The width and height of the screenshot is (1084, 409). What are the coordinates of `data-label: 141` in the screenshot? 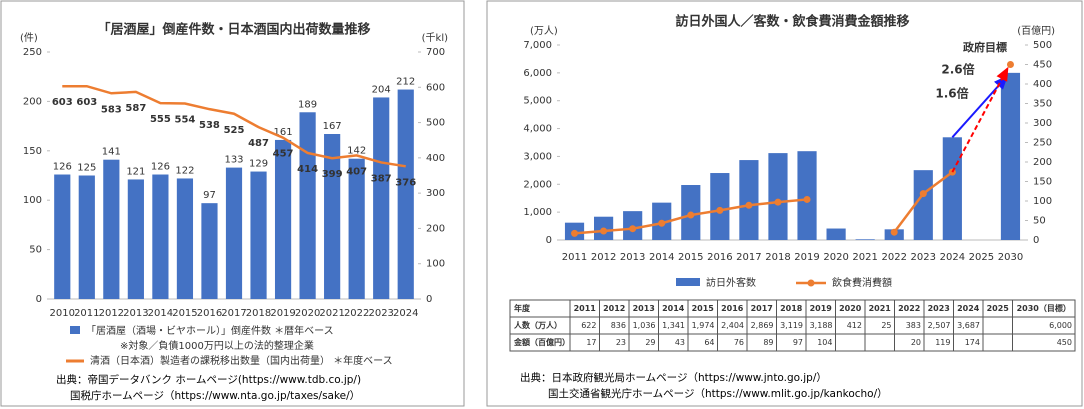 It's located at (111, 152).